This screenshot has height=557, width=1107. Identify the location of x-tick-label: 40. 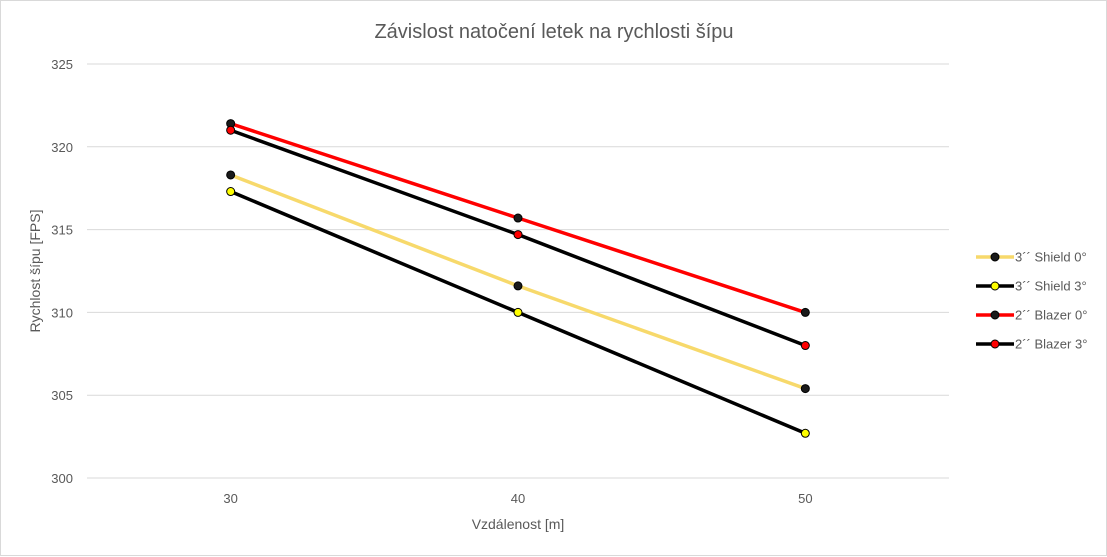
(518, 498).